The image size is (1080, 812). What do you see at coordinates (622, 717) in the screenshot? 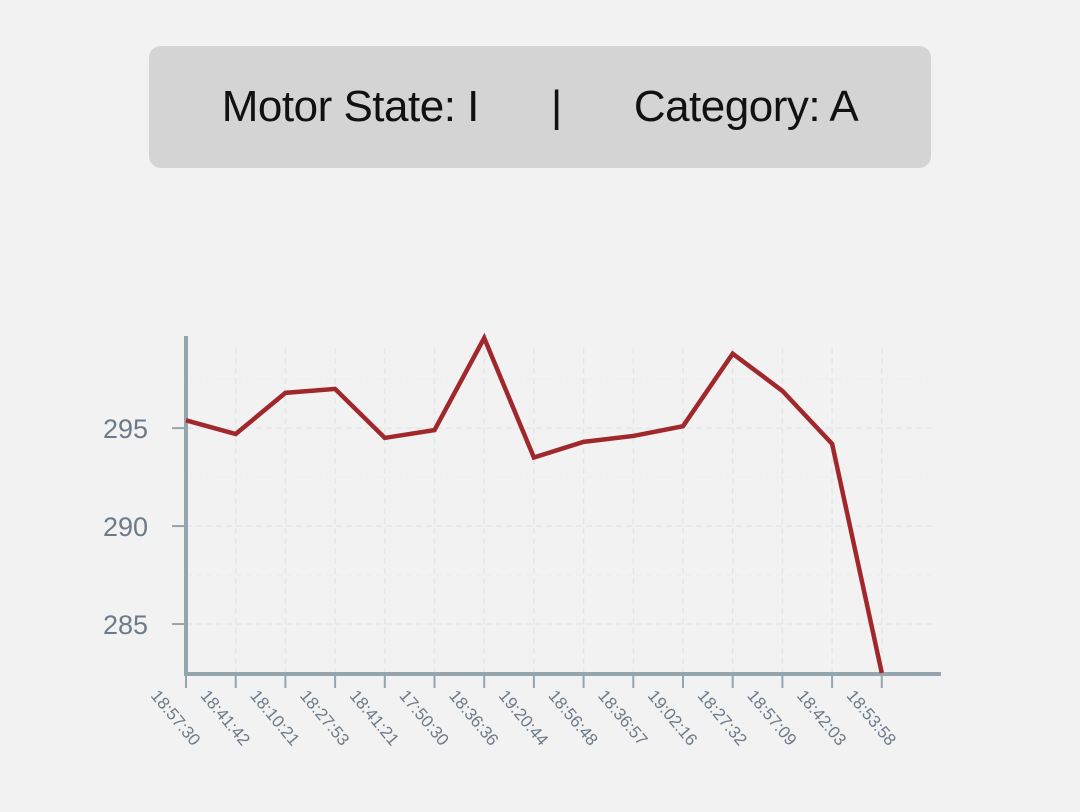
I see `x-tick-label: 18:36:57` at bounding box center [622, 717].